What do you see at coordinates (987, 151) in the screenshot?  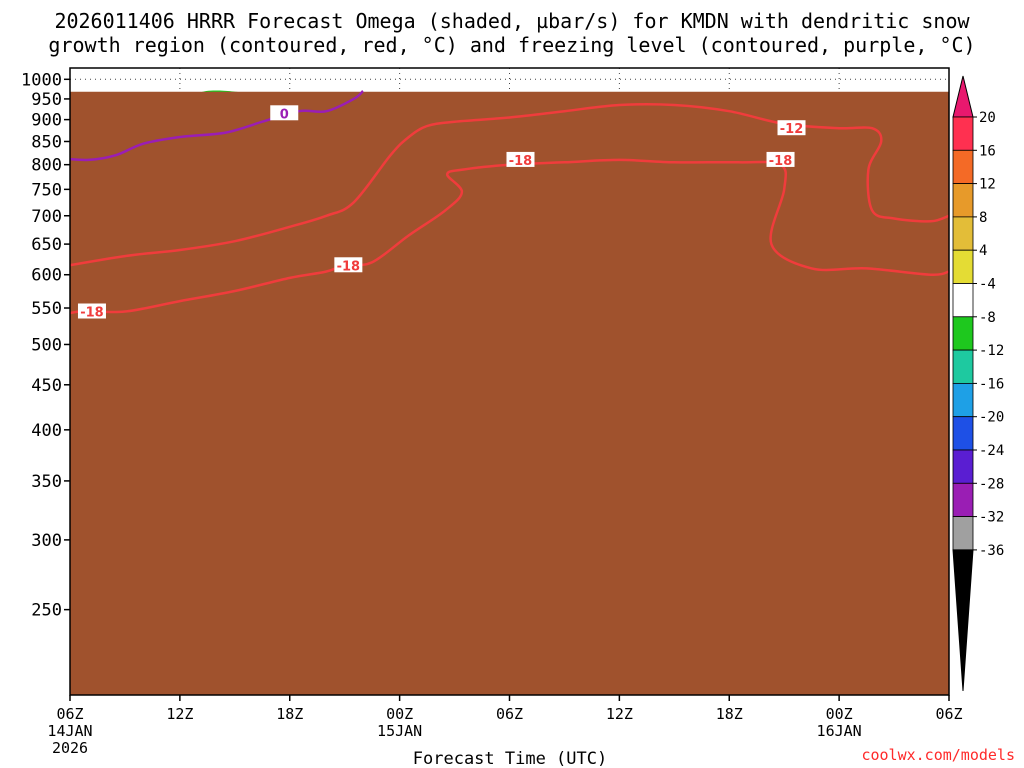 I see `colorbar-label: 16` at bounding box center [987, 151].